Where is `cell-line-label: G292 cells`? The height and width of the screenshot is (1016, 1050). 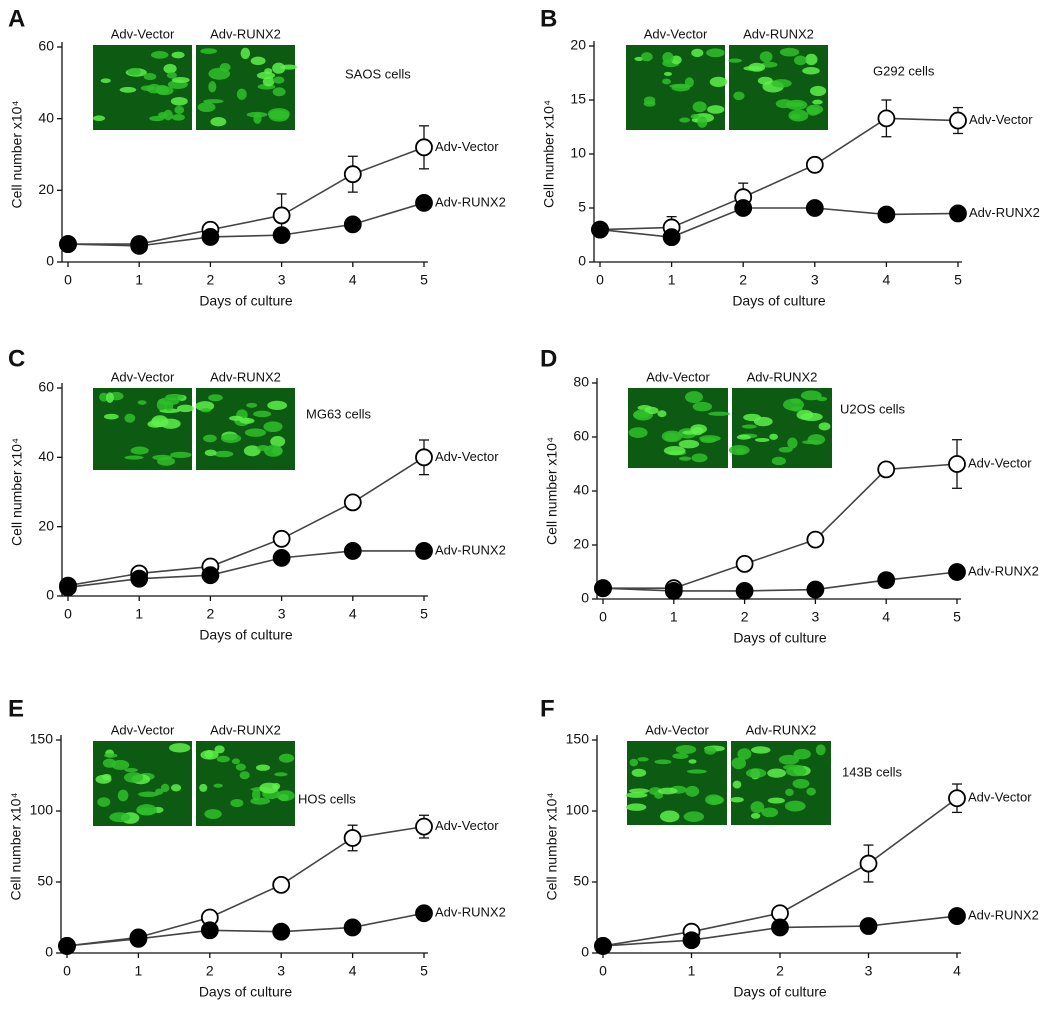 cell-line-label: G292 cells is located at coordinates (904, 70).